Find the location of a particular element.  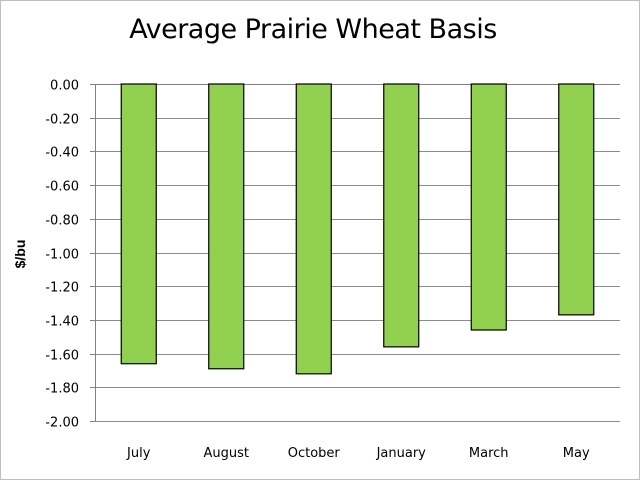

x-tick-labels: July August October January March May is located at coordinates (358, 453).